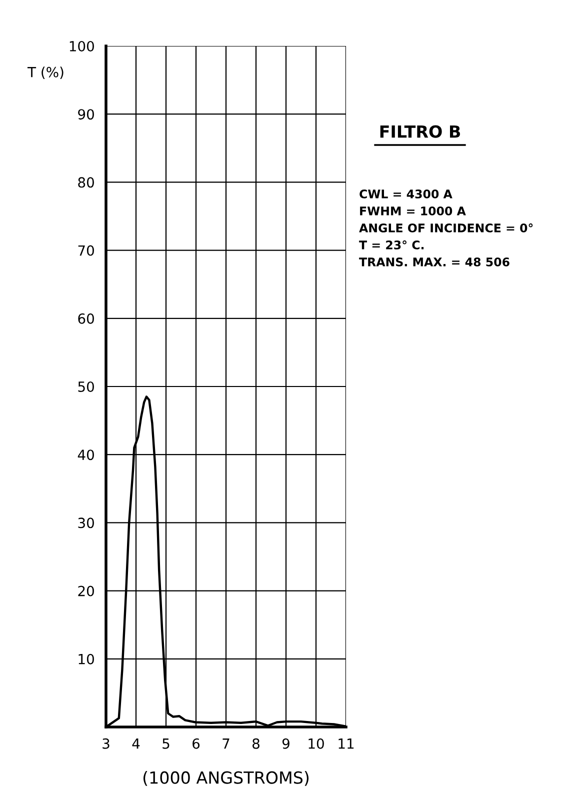  What do you see at coordinates (86, 114) in the screenshot?
I see `y-tick-label: 90` at bounding box center [86, 114].